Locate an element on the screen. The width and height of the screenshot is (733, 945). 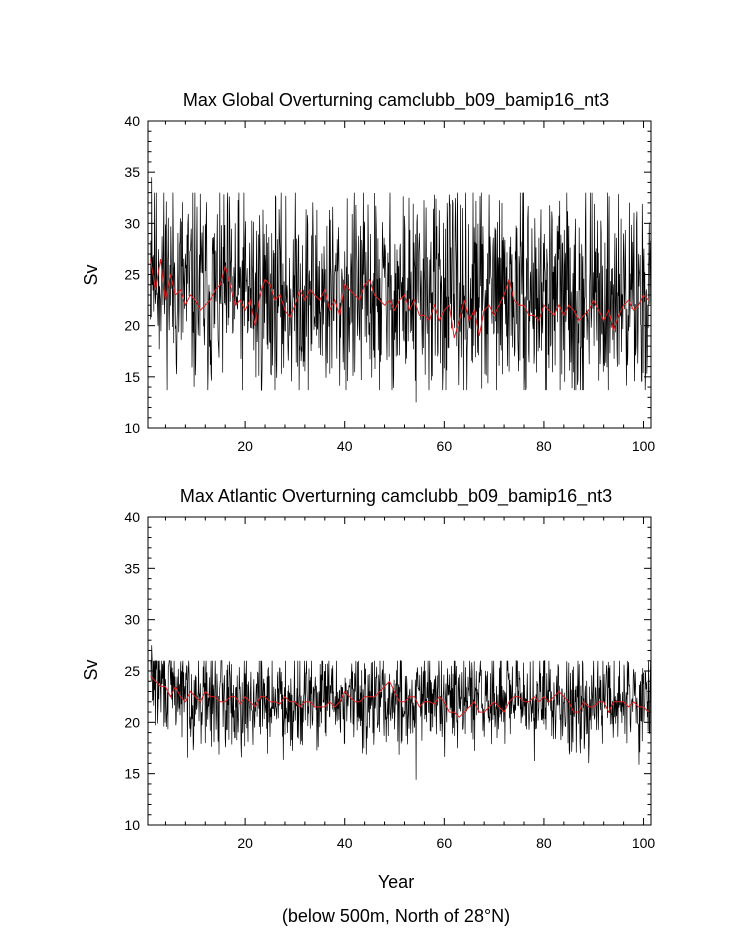
global-y-axis-label: Sv is located at coordinates (91, 274).